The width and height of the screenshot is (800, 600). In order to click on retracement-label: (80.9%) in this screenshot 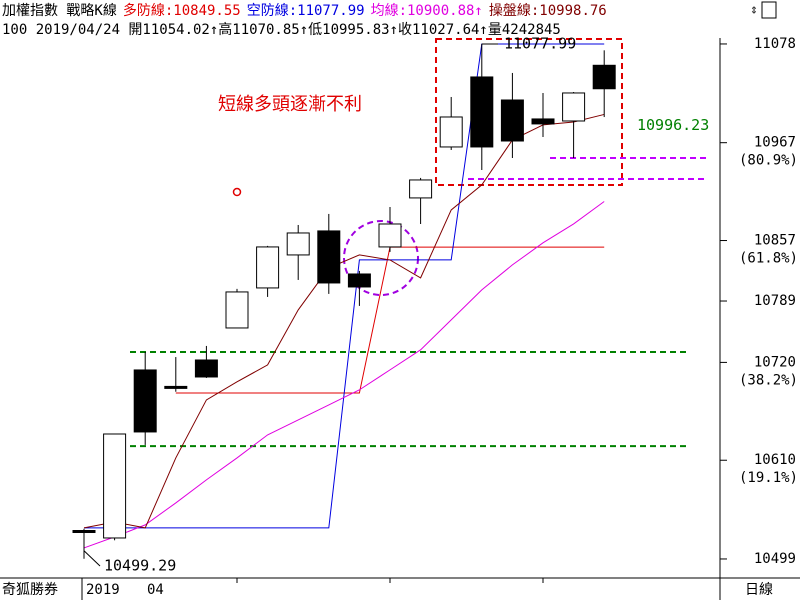, I will do `click(768, 161)`.